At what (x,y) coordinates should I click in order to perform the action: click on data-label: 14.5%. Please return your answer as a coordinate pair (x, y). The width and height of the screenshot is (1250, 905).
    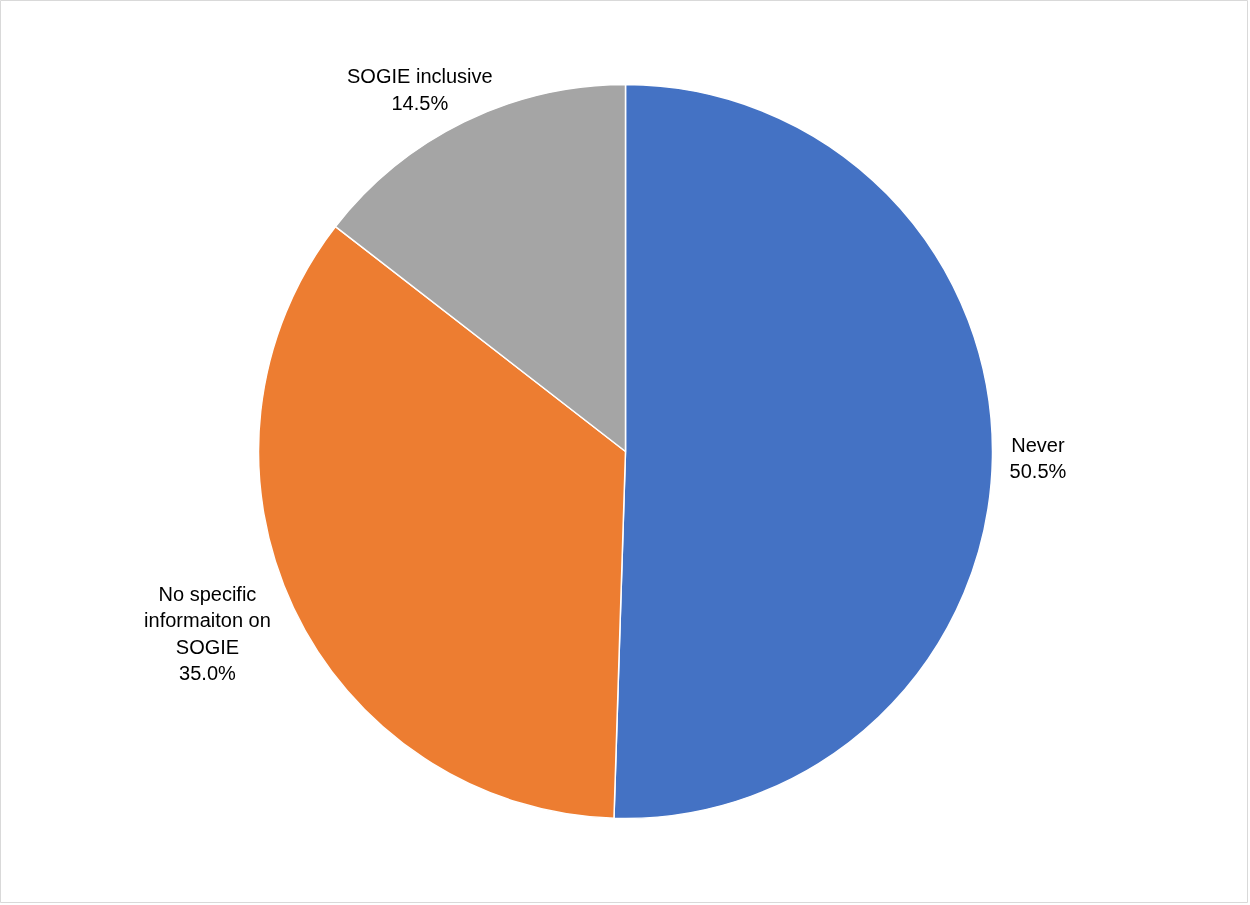
    Looking at the image, I should click on (420, 102).